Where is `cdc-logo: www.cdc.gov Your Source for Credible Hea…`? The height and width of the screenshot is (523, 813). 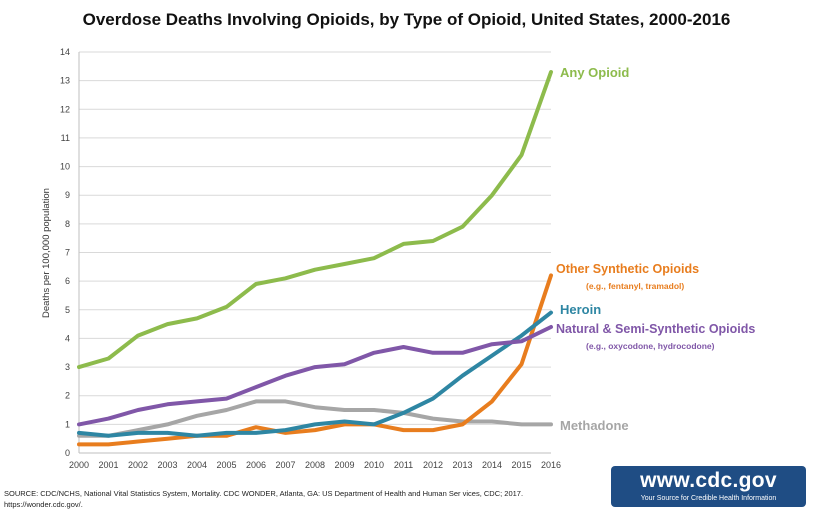 cdc-logo: www.cdc.gov Your Source for Credible Hea… is located at coordinates (708, 486).